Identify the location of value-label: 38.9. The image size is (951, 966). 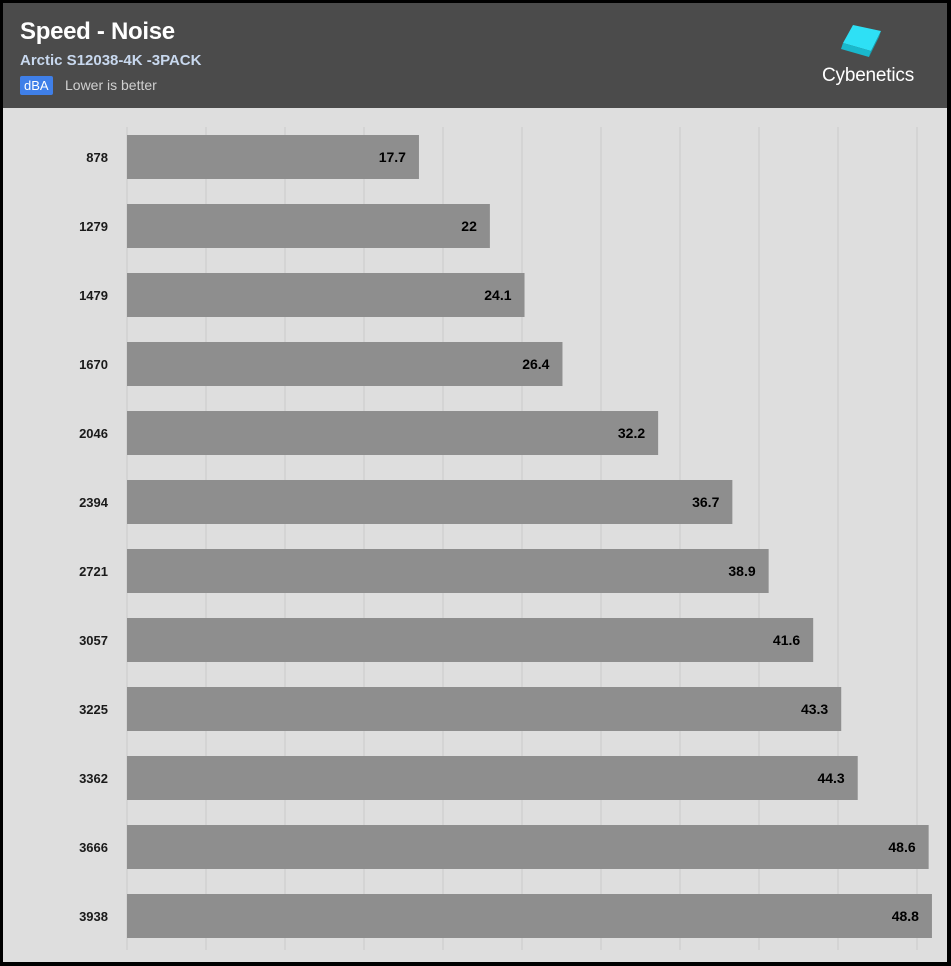
(741, 571).